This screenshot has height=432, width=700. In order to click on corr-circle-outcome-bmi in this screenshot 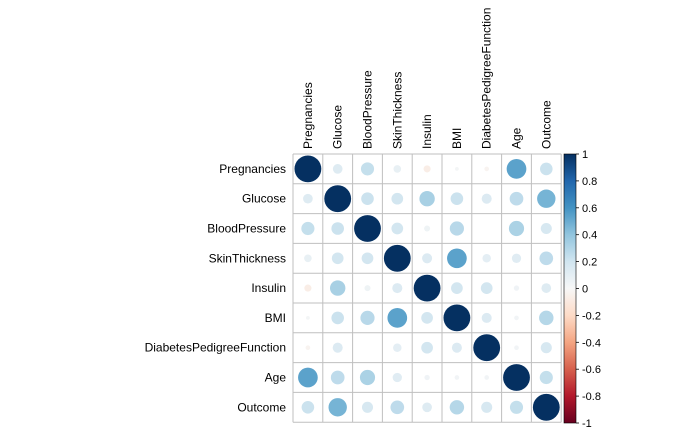, I will do `click(457, 407)`.